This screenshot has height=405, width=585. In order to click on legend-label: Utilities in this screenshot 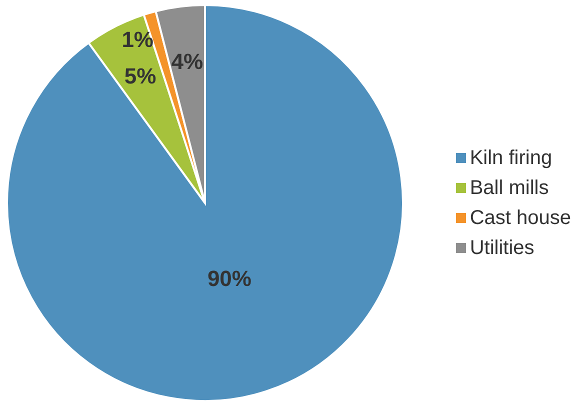, I will do `click(502, 247)`.